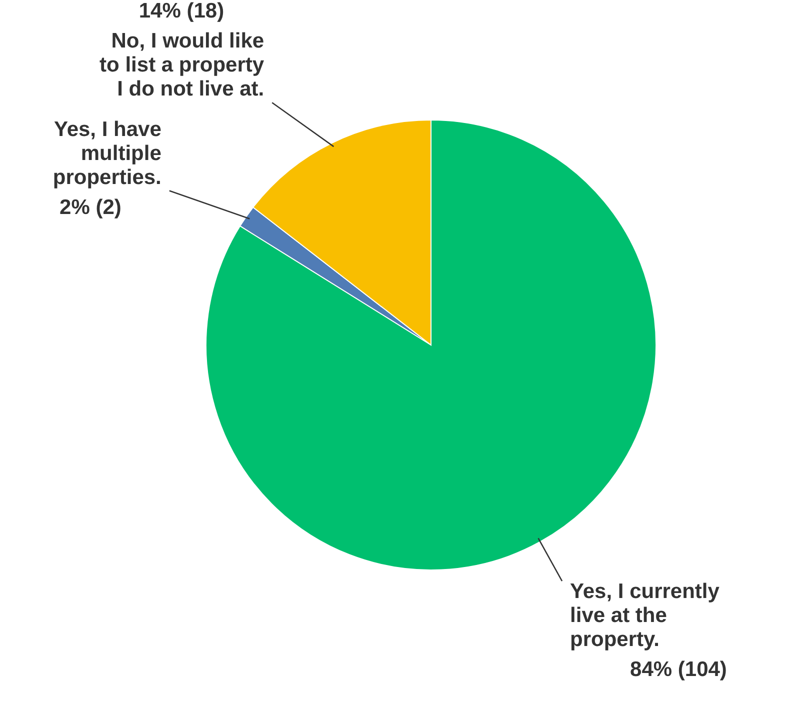 The image size is (810, 721). What do you see at coordinates (645, 616) in the screenshot?
I see `slice-label: Yes, I currently live at the property.` at bounding box center [645, 616].